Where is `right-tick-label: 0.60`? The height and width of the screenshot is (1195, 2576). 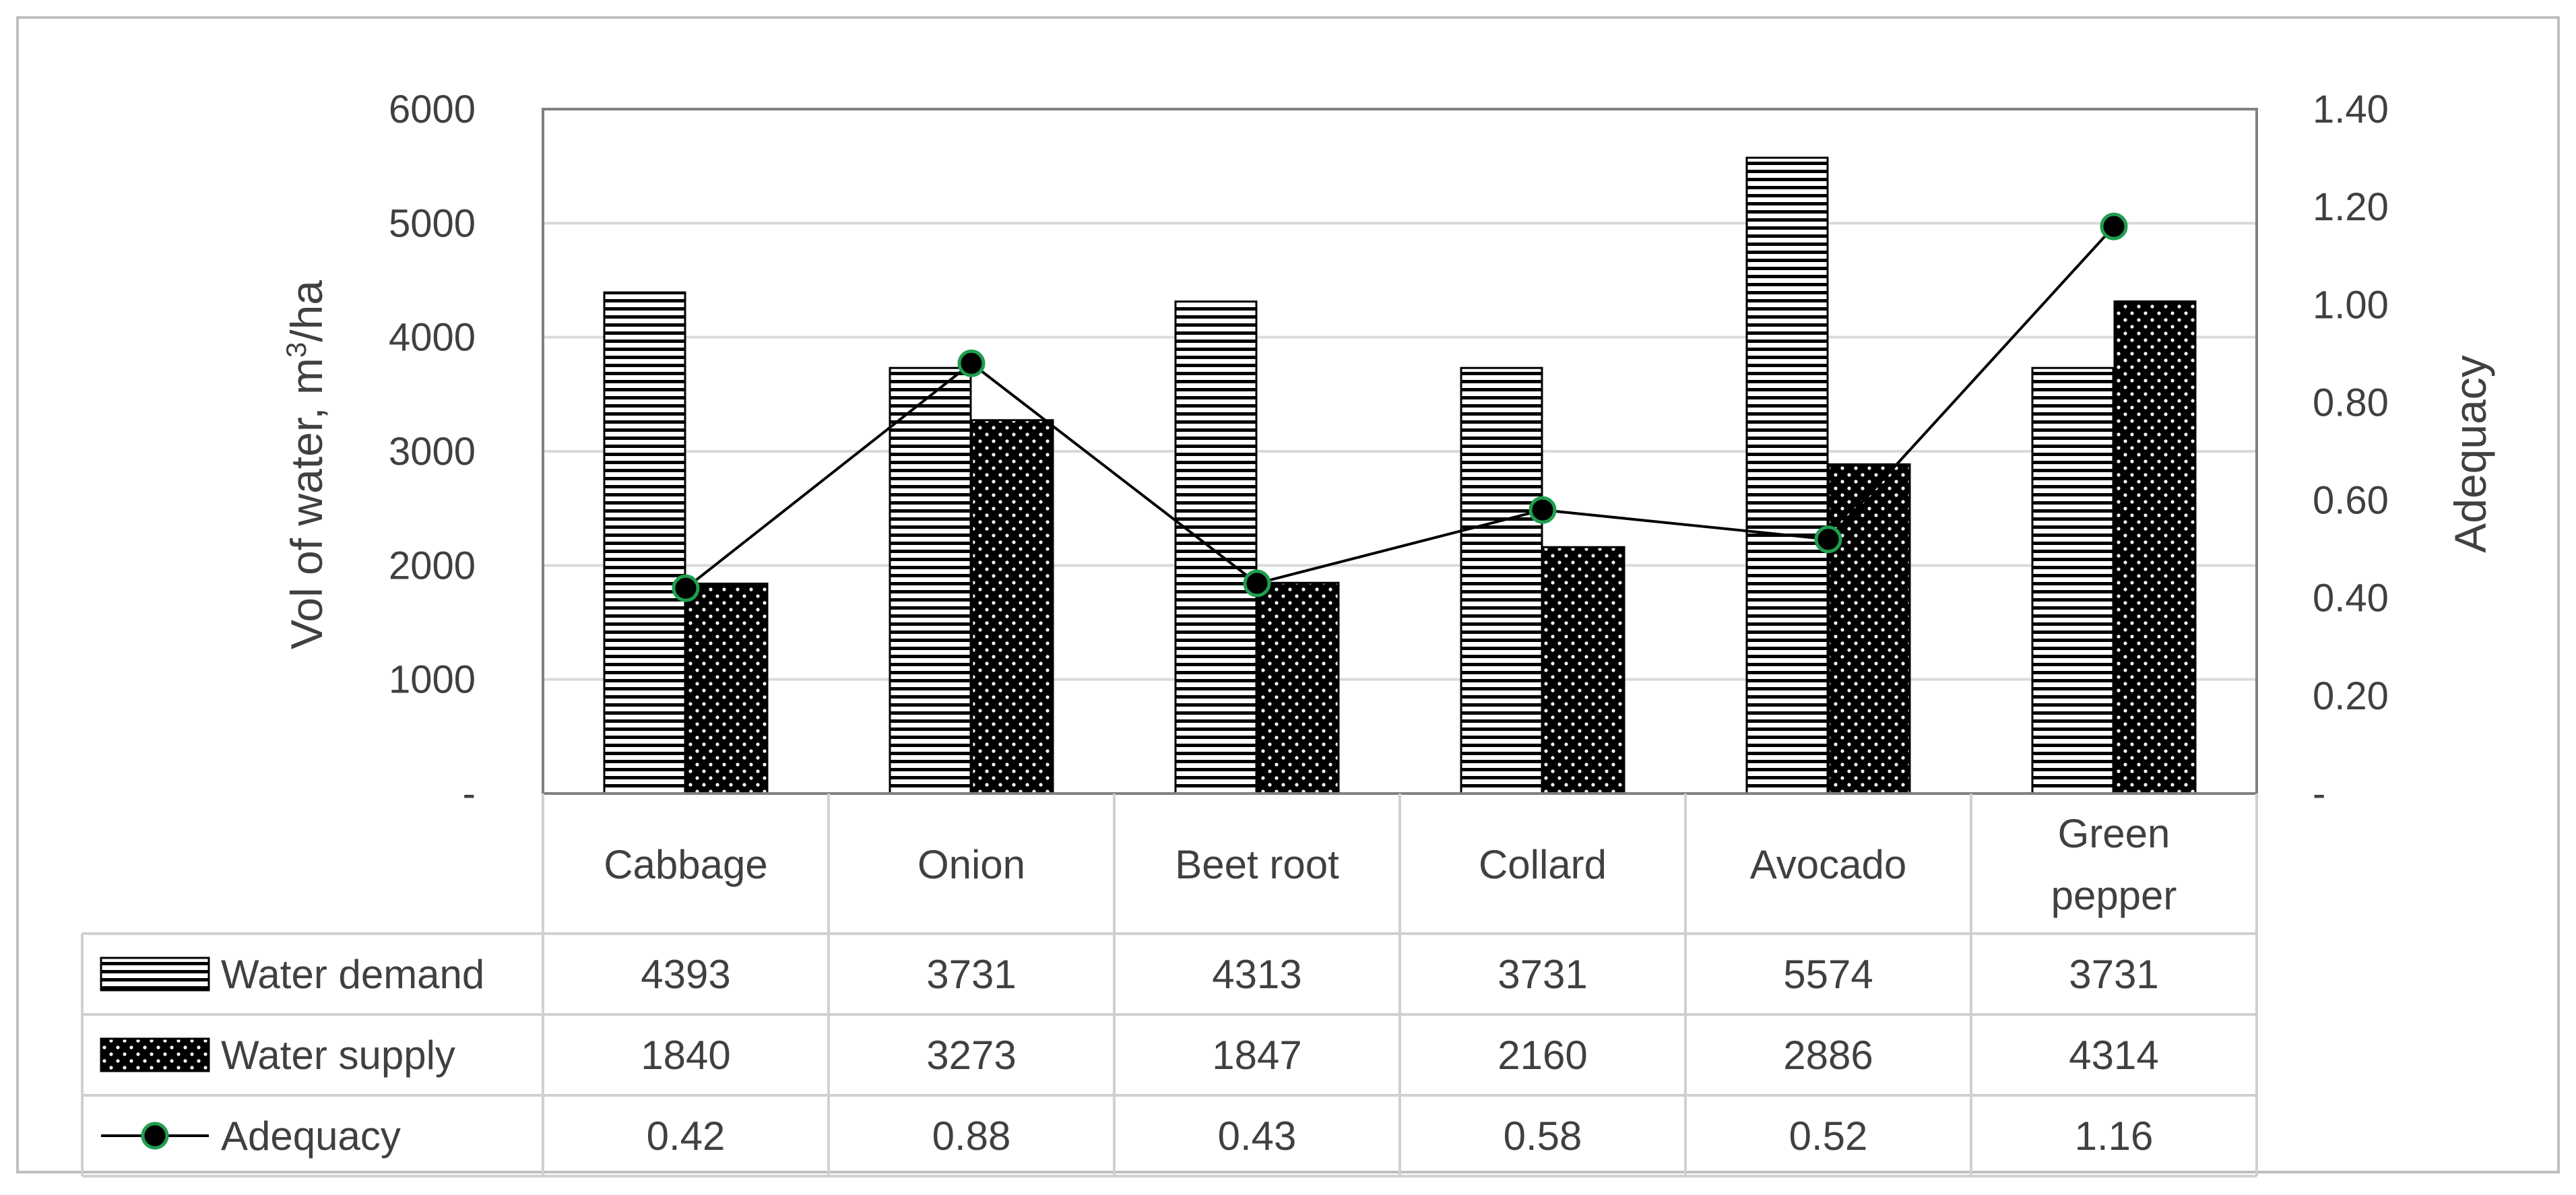 right-tick-label: 0.60 is located at coordinates (2351, 501).